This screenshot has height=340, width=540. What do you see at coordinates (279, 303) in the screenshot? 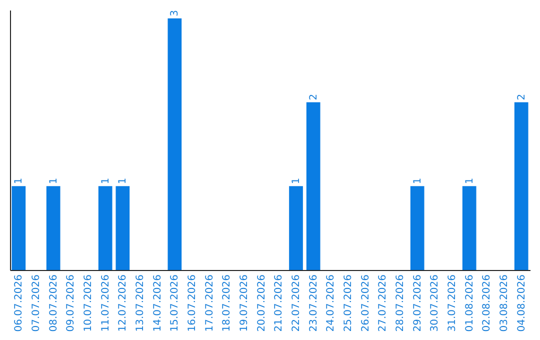
I see `x-tick-label: 21.07.2026` at bounding box center [279, 303].